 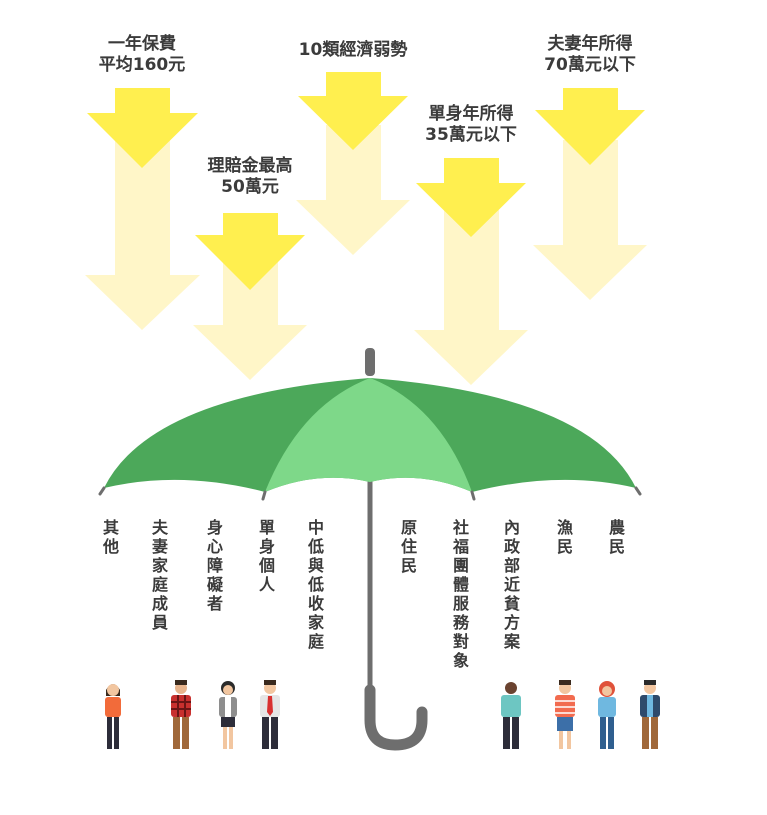 I want to click on group-other: 其他, so click(x=110, y=537).